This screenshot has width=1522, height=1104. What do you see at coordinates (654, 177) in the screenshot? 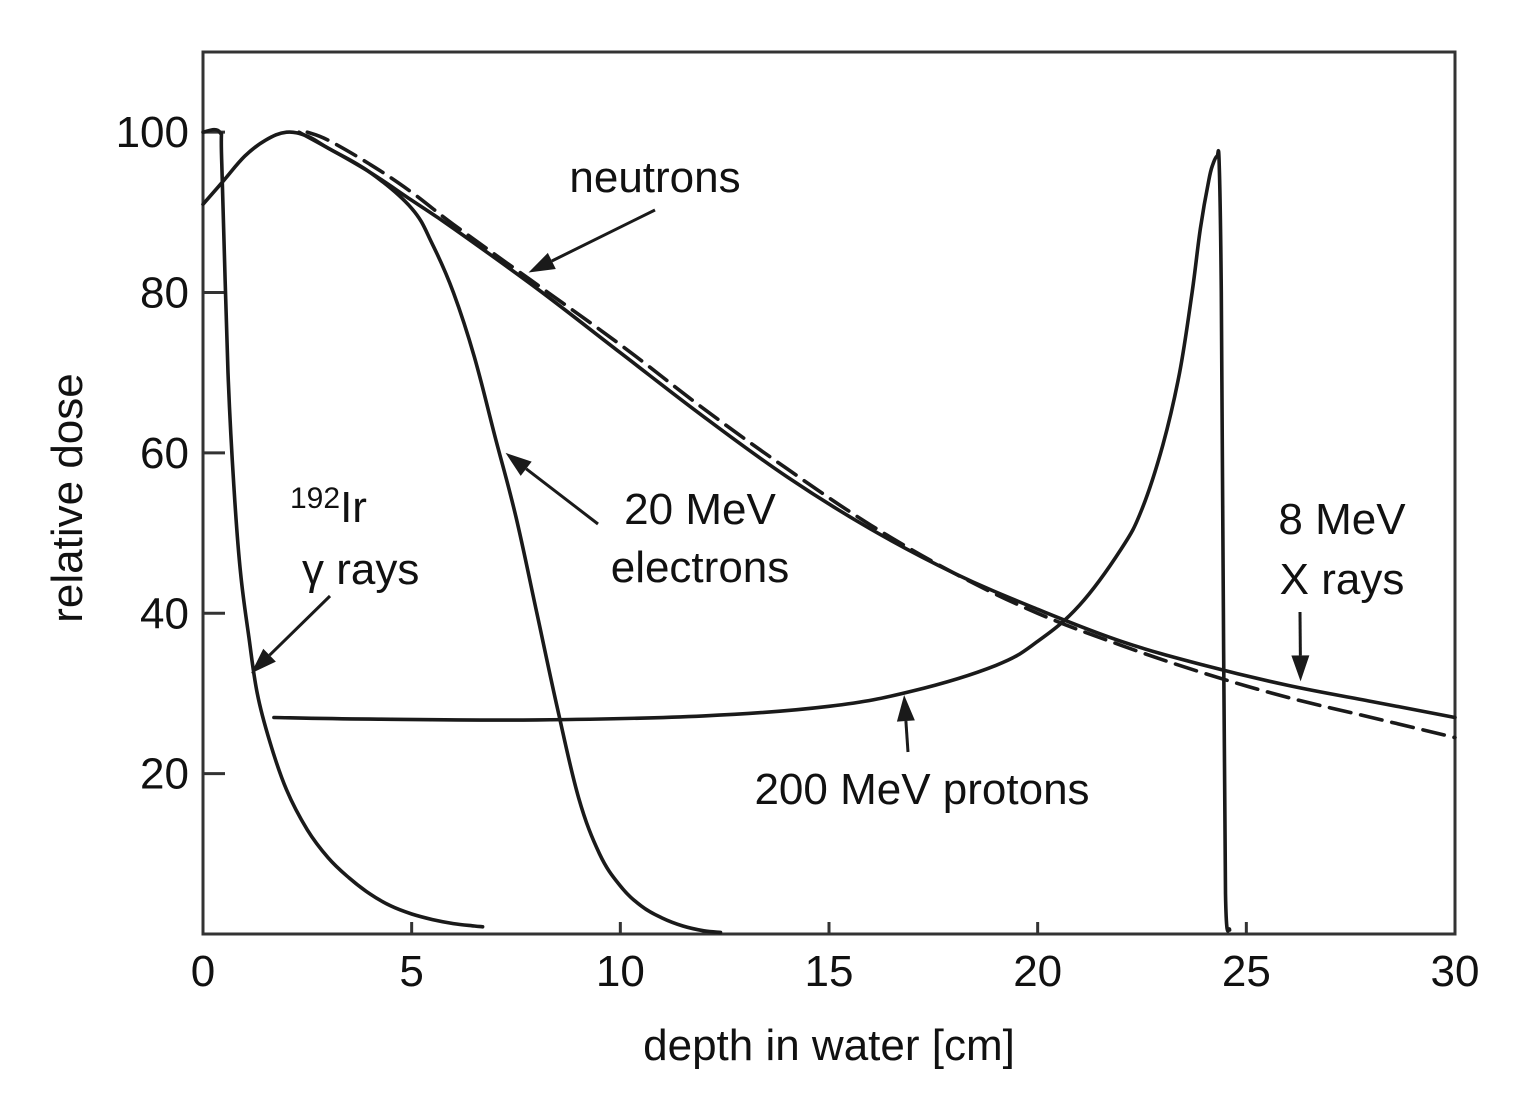
I see `annotation-neutrons: neutrons` at bounding box center [654, 177].